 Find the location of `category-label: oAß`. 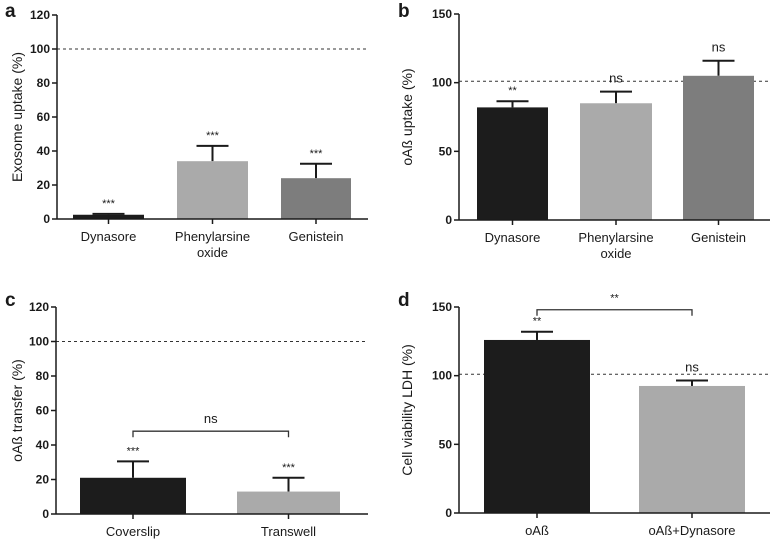

category-label: oAß is located at coordinates (537, 530).